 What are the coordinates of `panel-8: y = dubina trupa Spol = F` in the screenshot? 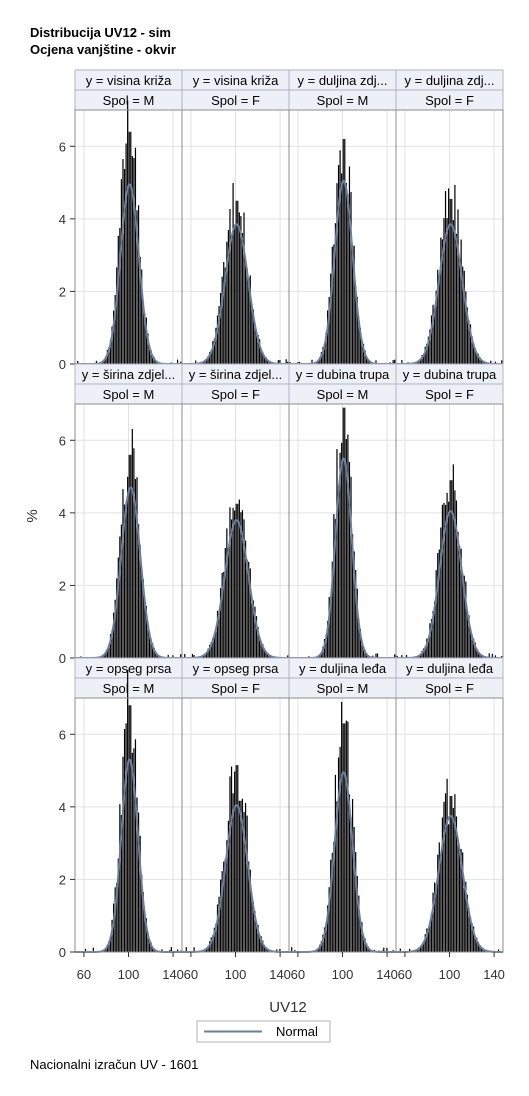 It's located at (449, 511).